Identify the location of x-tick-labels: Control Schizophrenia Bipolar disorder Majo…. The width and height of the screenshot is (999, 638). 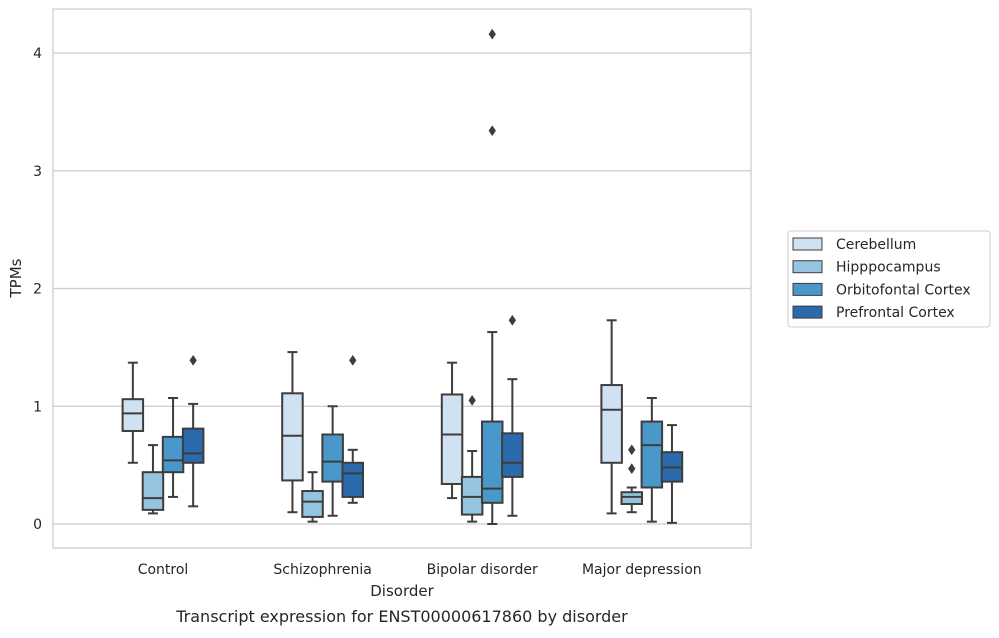
(420, 570).